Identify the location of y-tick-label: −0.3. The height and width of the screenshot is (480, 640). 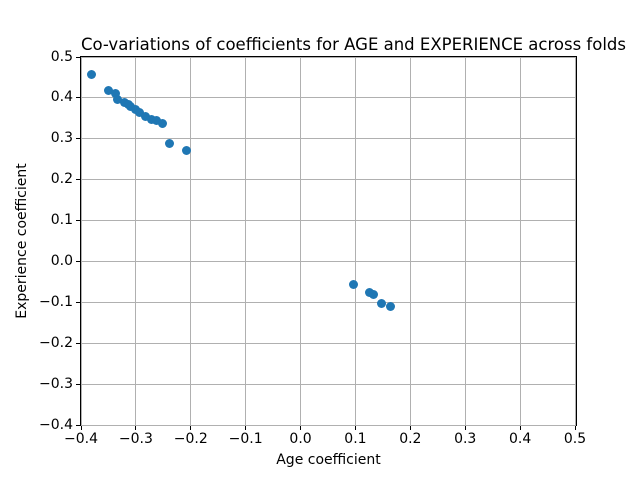
(56, 383).